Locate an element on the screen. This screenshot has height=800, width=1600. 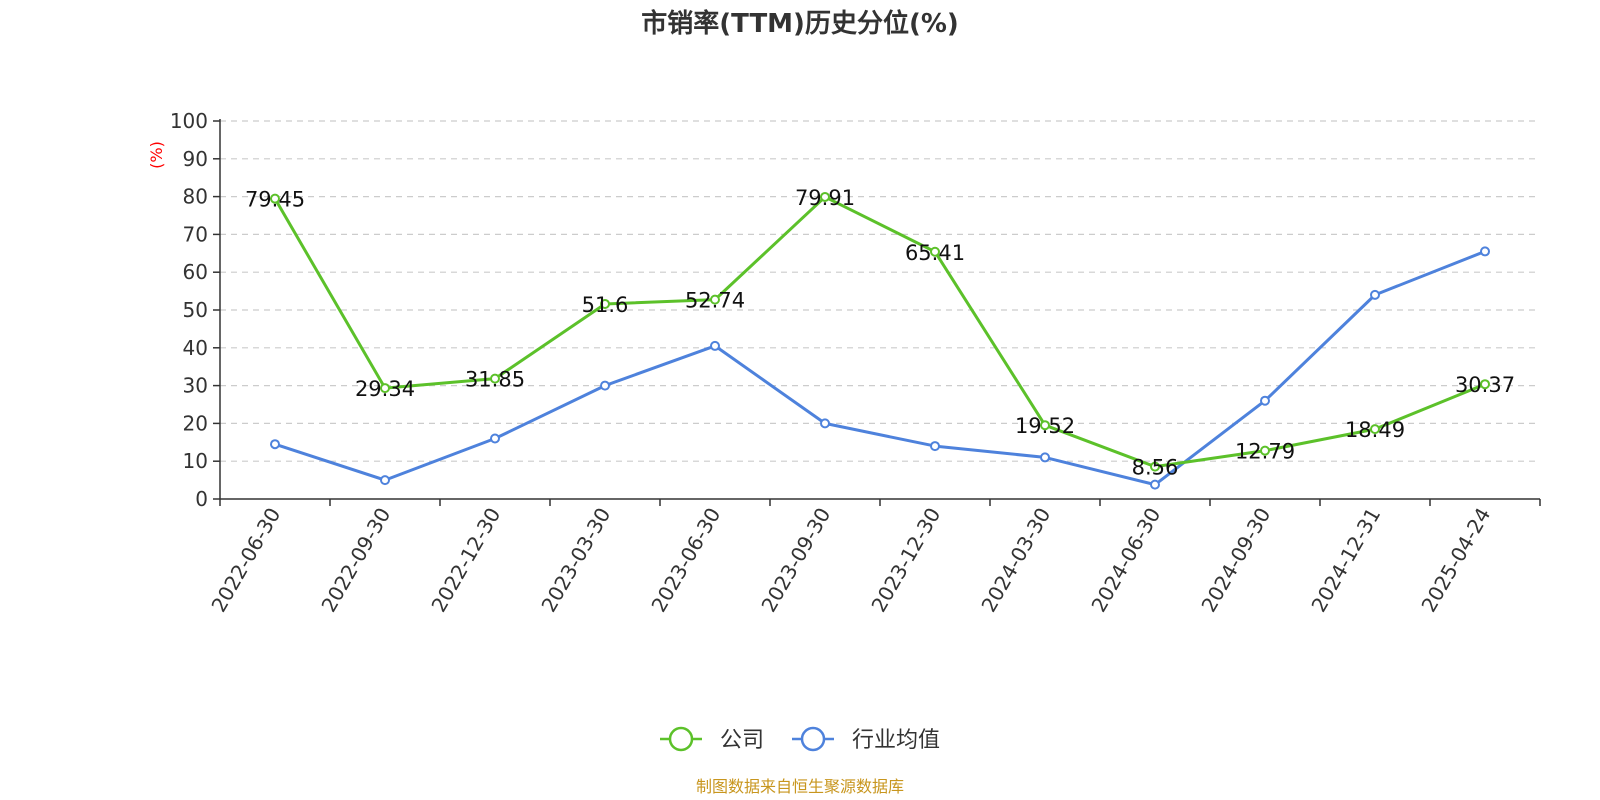
data-label-company: 8.56 is located at coordinates (1155, 468).